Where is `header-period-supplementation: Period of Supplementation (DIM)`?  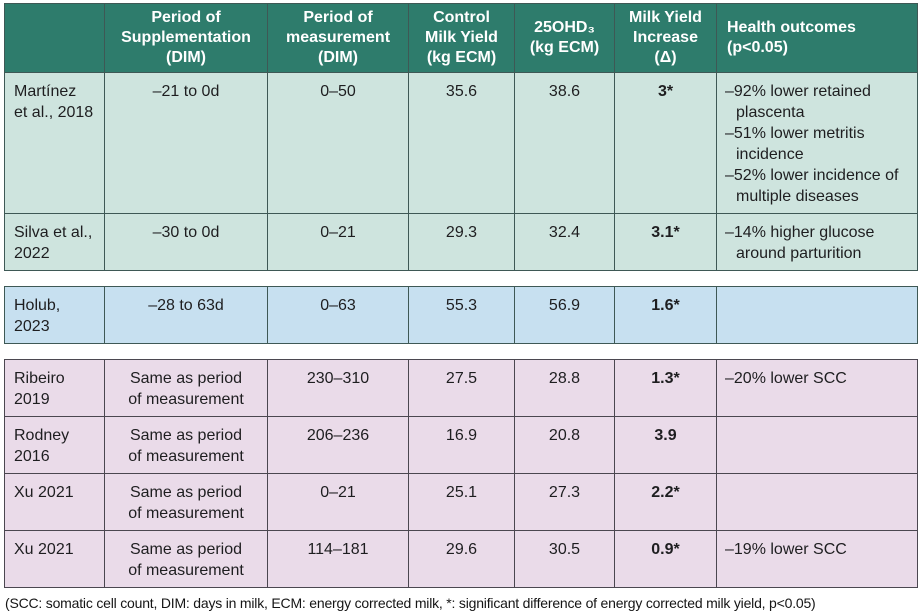 header-period-supplementation: Period of Supplementation (DIM) is located at coordinates (186, 38).